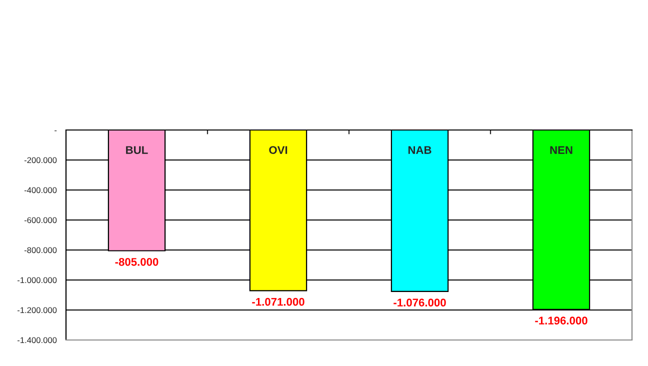  Describe the element at coordinates (40, 160) in the screenshot. I see `y-tick-label: -200.000` at that location.